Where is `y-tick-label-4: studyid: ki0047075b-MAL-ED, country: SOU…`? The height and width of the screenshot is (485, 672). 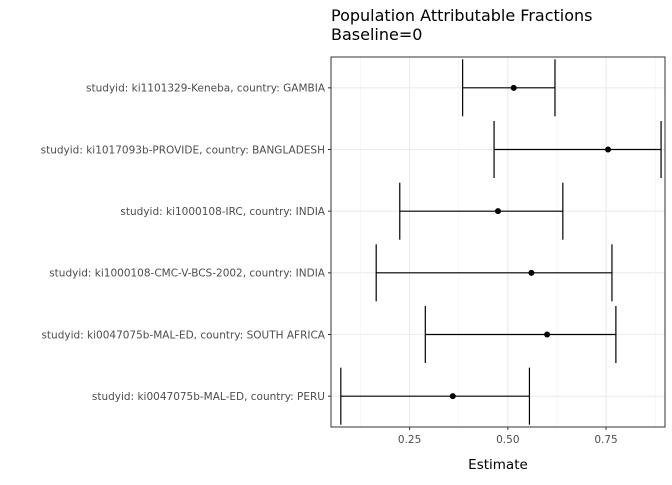 y-tick-label-4: studyid: ki0047075b-MAL-ED, country: SOU… is located at coordinates (183, 335).